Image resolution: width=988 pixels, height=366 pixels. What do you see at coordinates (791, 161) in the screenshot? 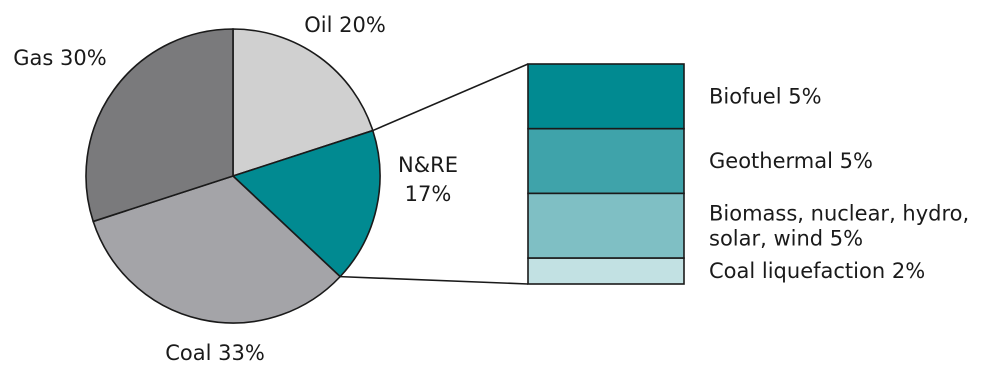
I see `stack-label-geothermal: Geothermal 5%` at bounding box center [791, 161].